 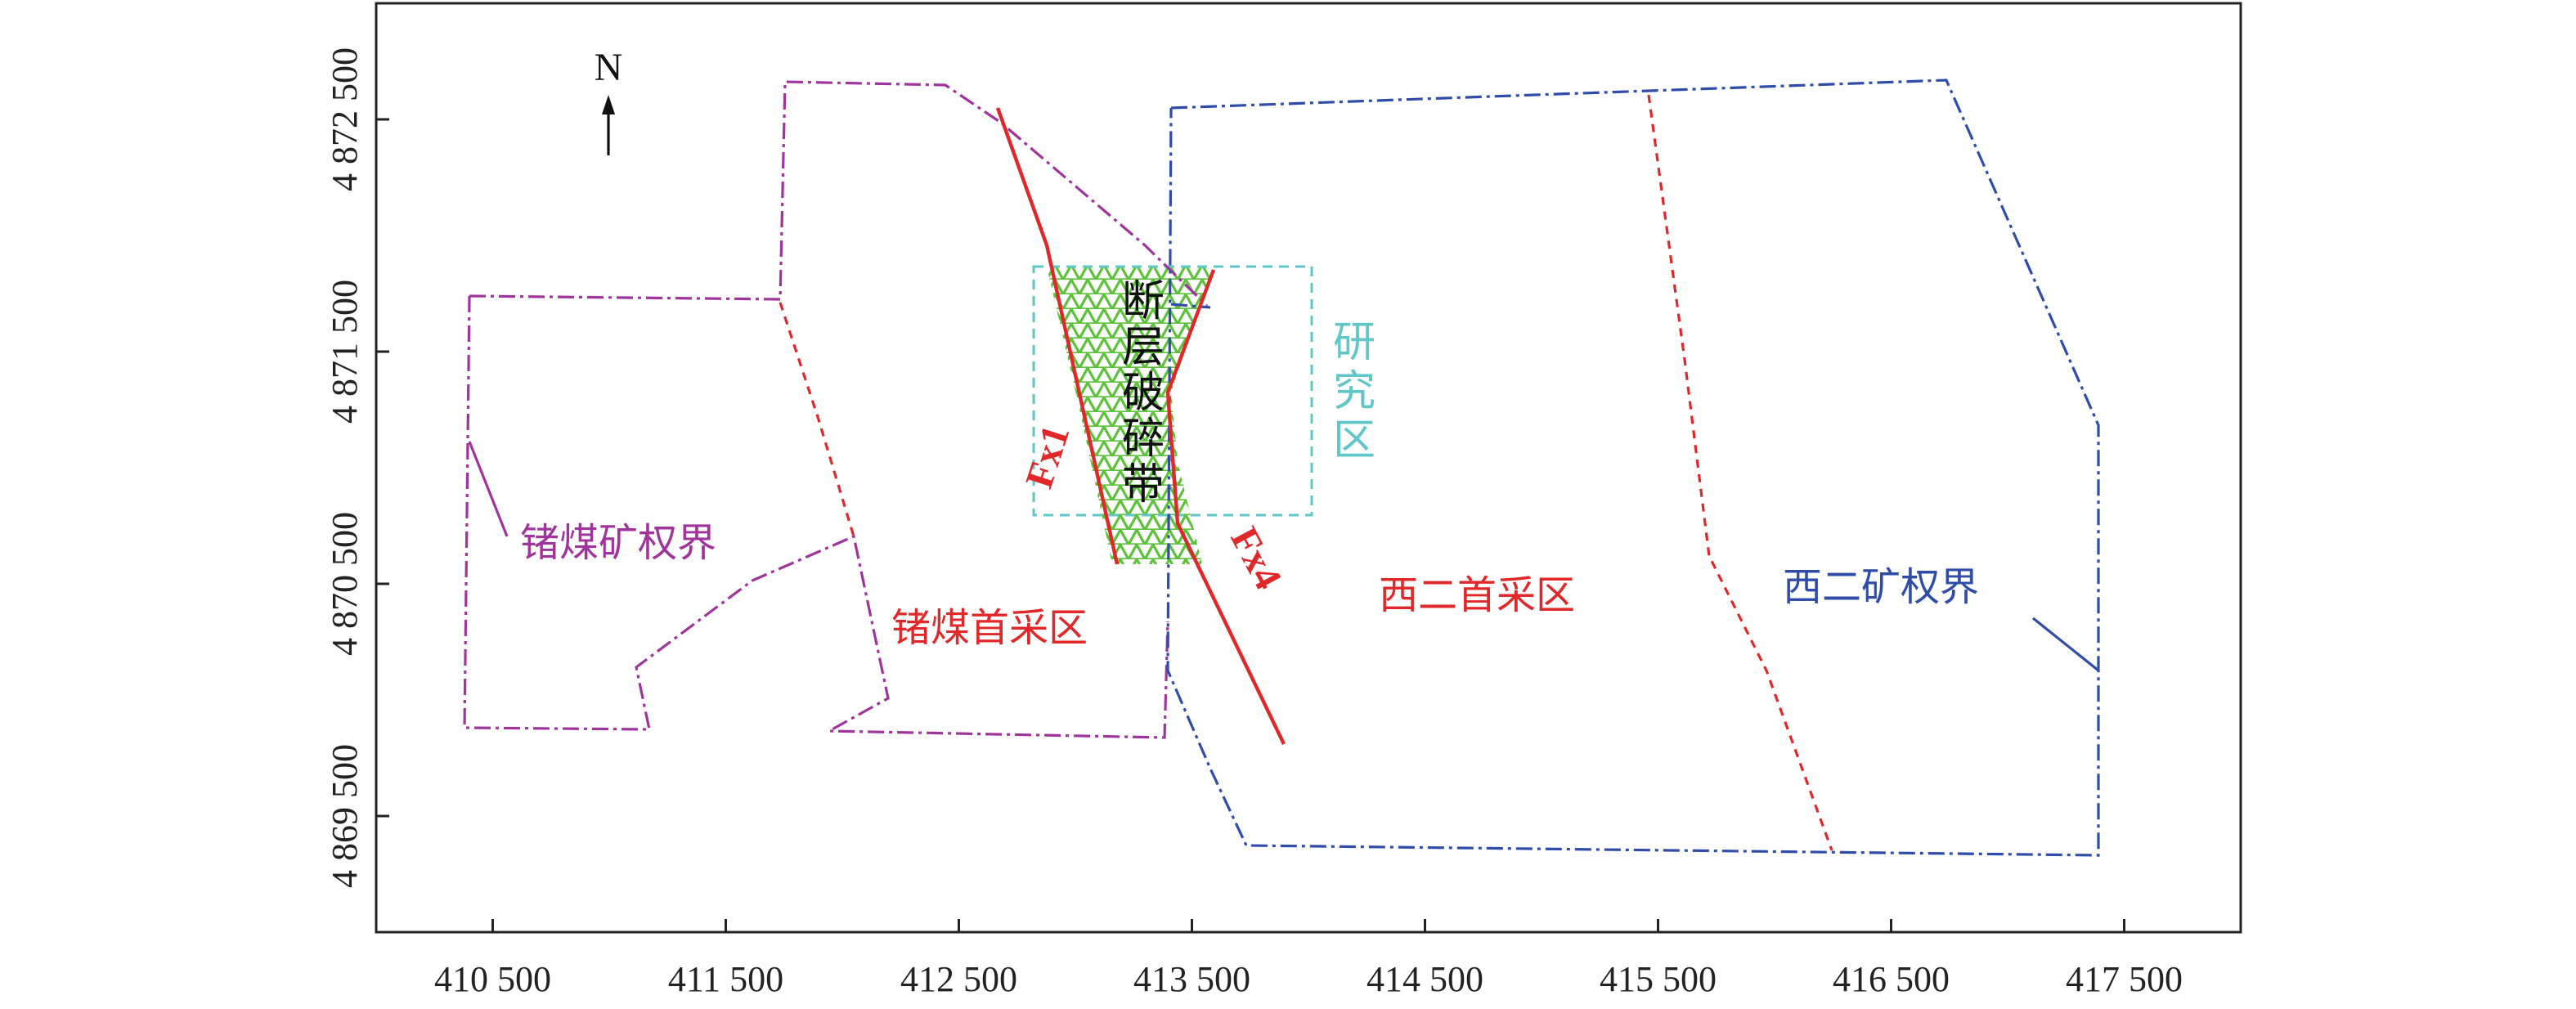 I want to click on xier-first-label: 西二首采区, so click(x=1477, y=595).